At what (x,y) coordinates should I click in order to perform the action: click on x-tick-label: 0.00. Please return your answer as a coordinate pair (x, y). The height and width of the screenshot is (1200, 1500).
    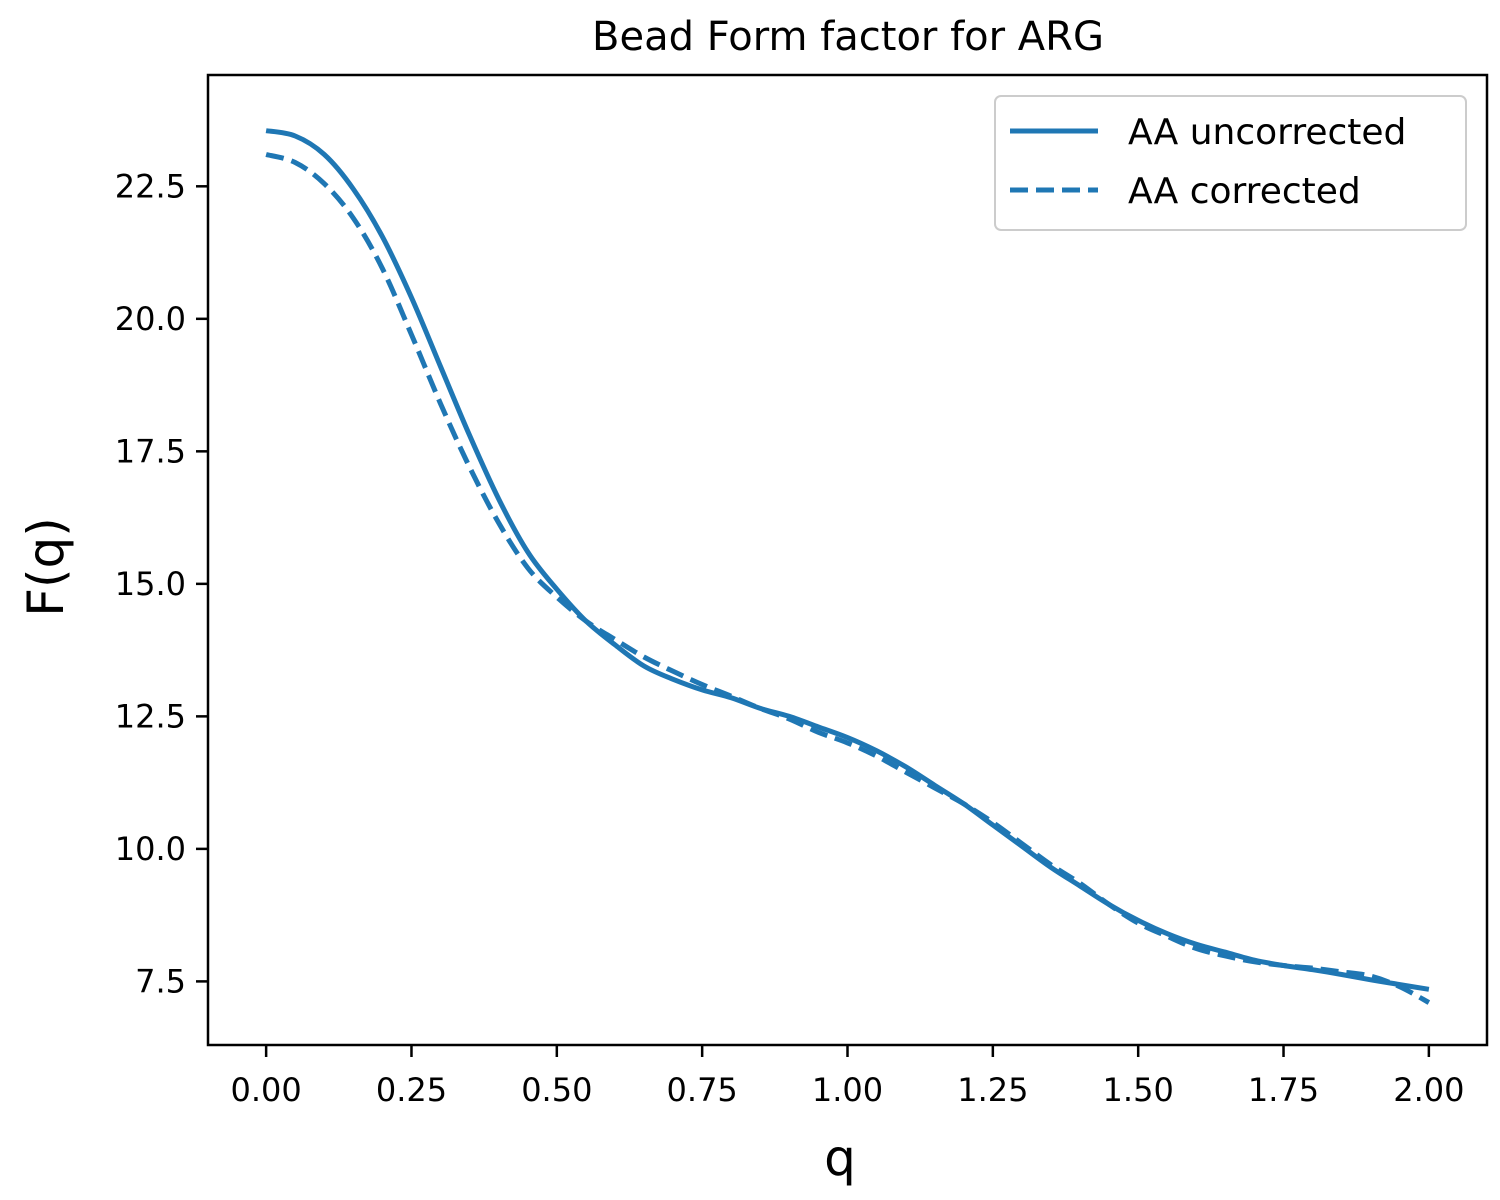
    Looking at the image, I should click on (266, 1090).